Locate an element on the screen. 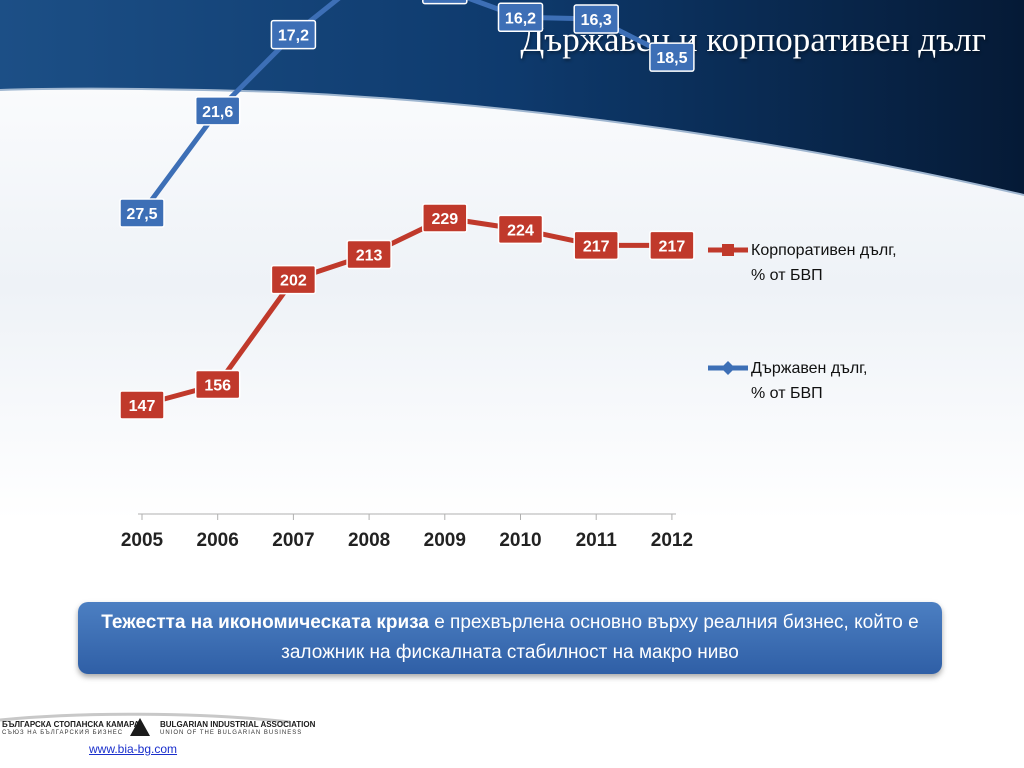  footer-swoosh is located at coordinates (145, 724).